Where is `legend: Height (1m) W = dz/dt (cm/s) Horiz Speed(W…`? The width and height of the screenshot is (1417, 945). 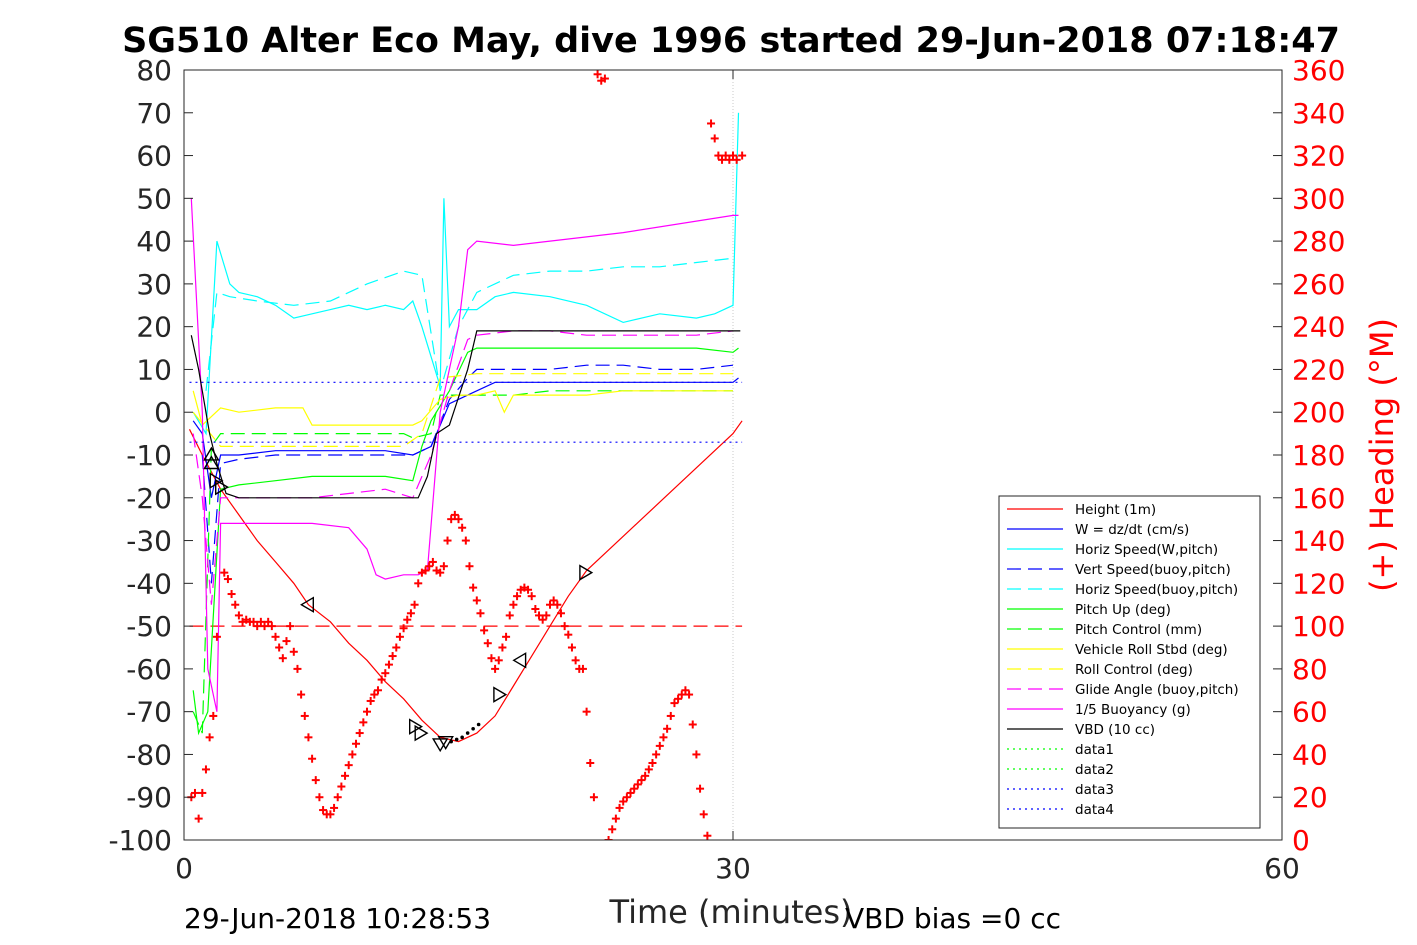
legend: Height (1m) W = dz/dt (cm/s) Horiz Speed(W… is located at coordinates (1129, 662).